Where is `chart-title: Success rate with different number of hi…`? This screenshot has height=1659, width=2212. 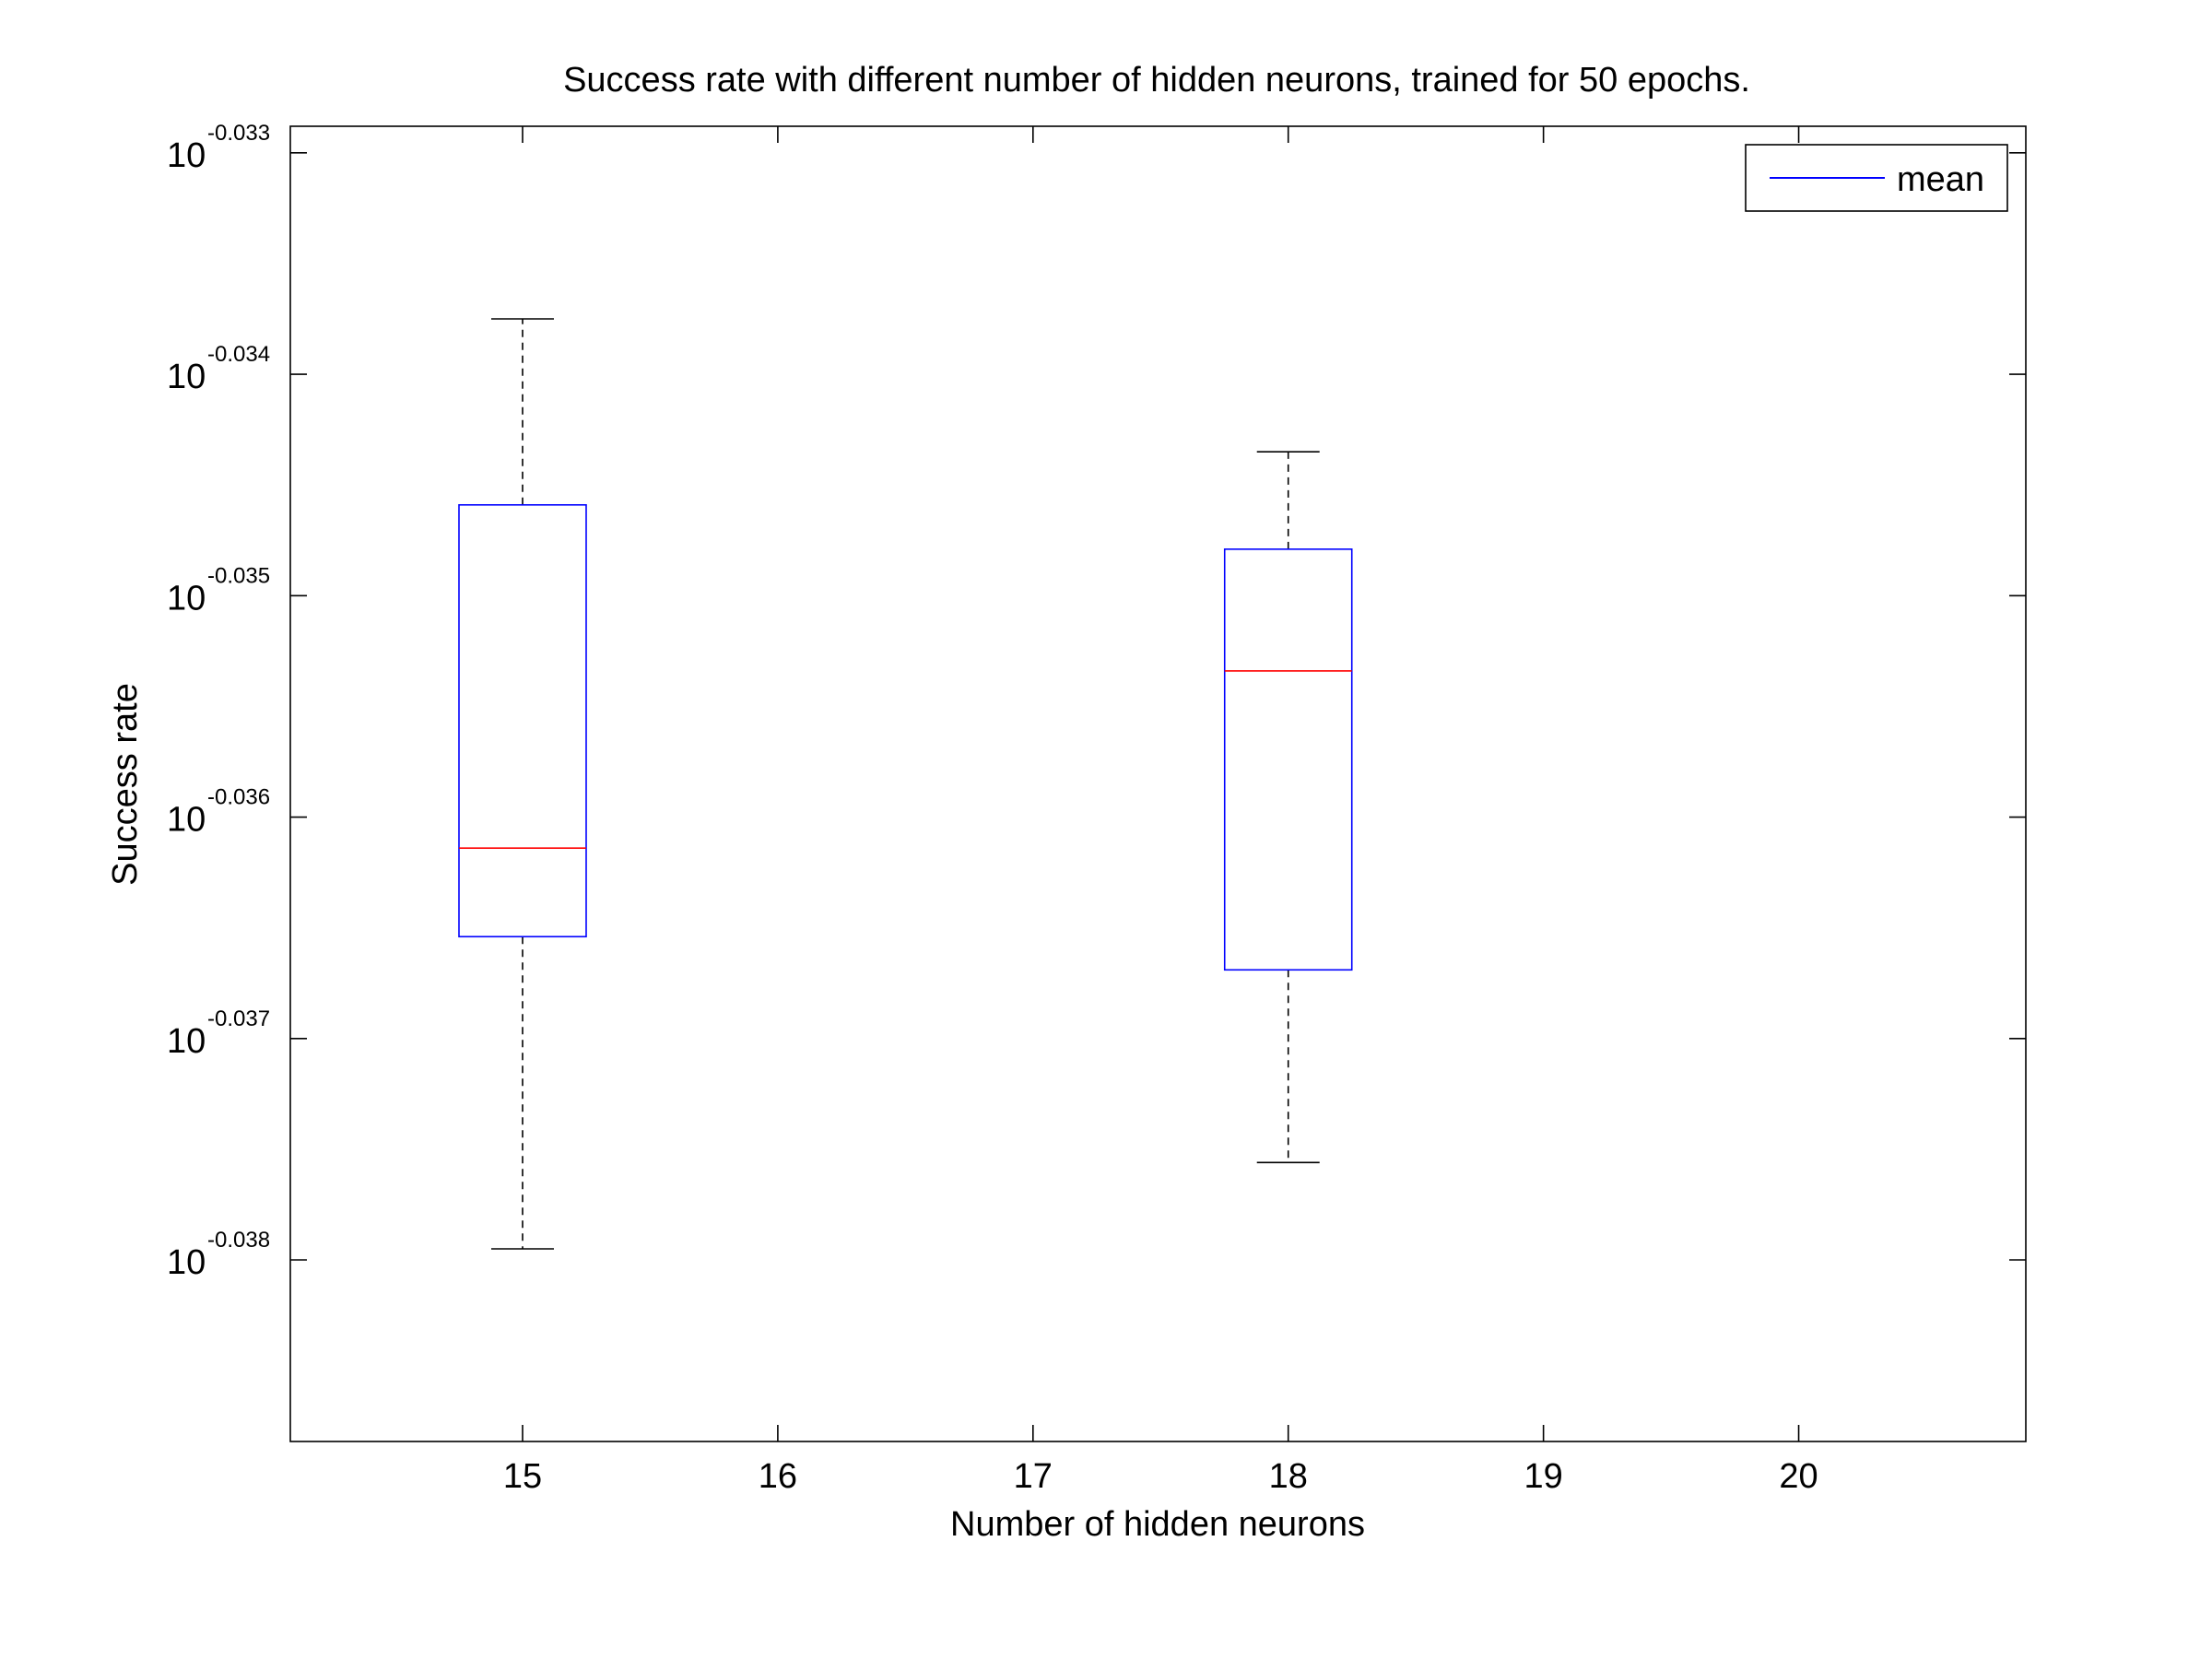 chart-title: Success rate with different number of hi… is located at coordinates (1156, 80).